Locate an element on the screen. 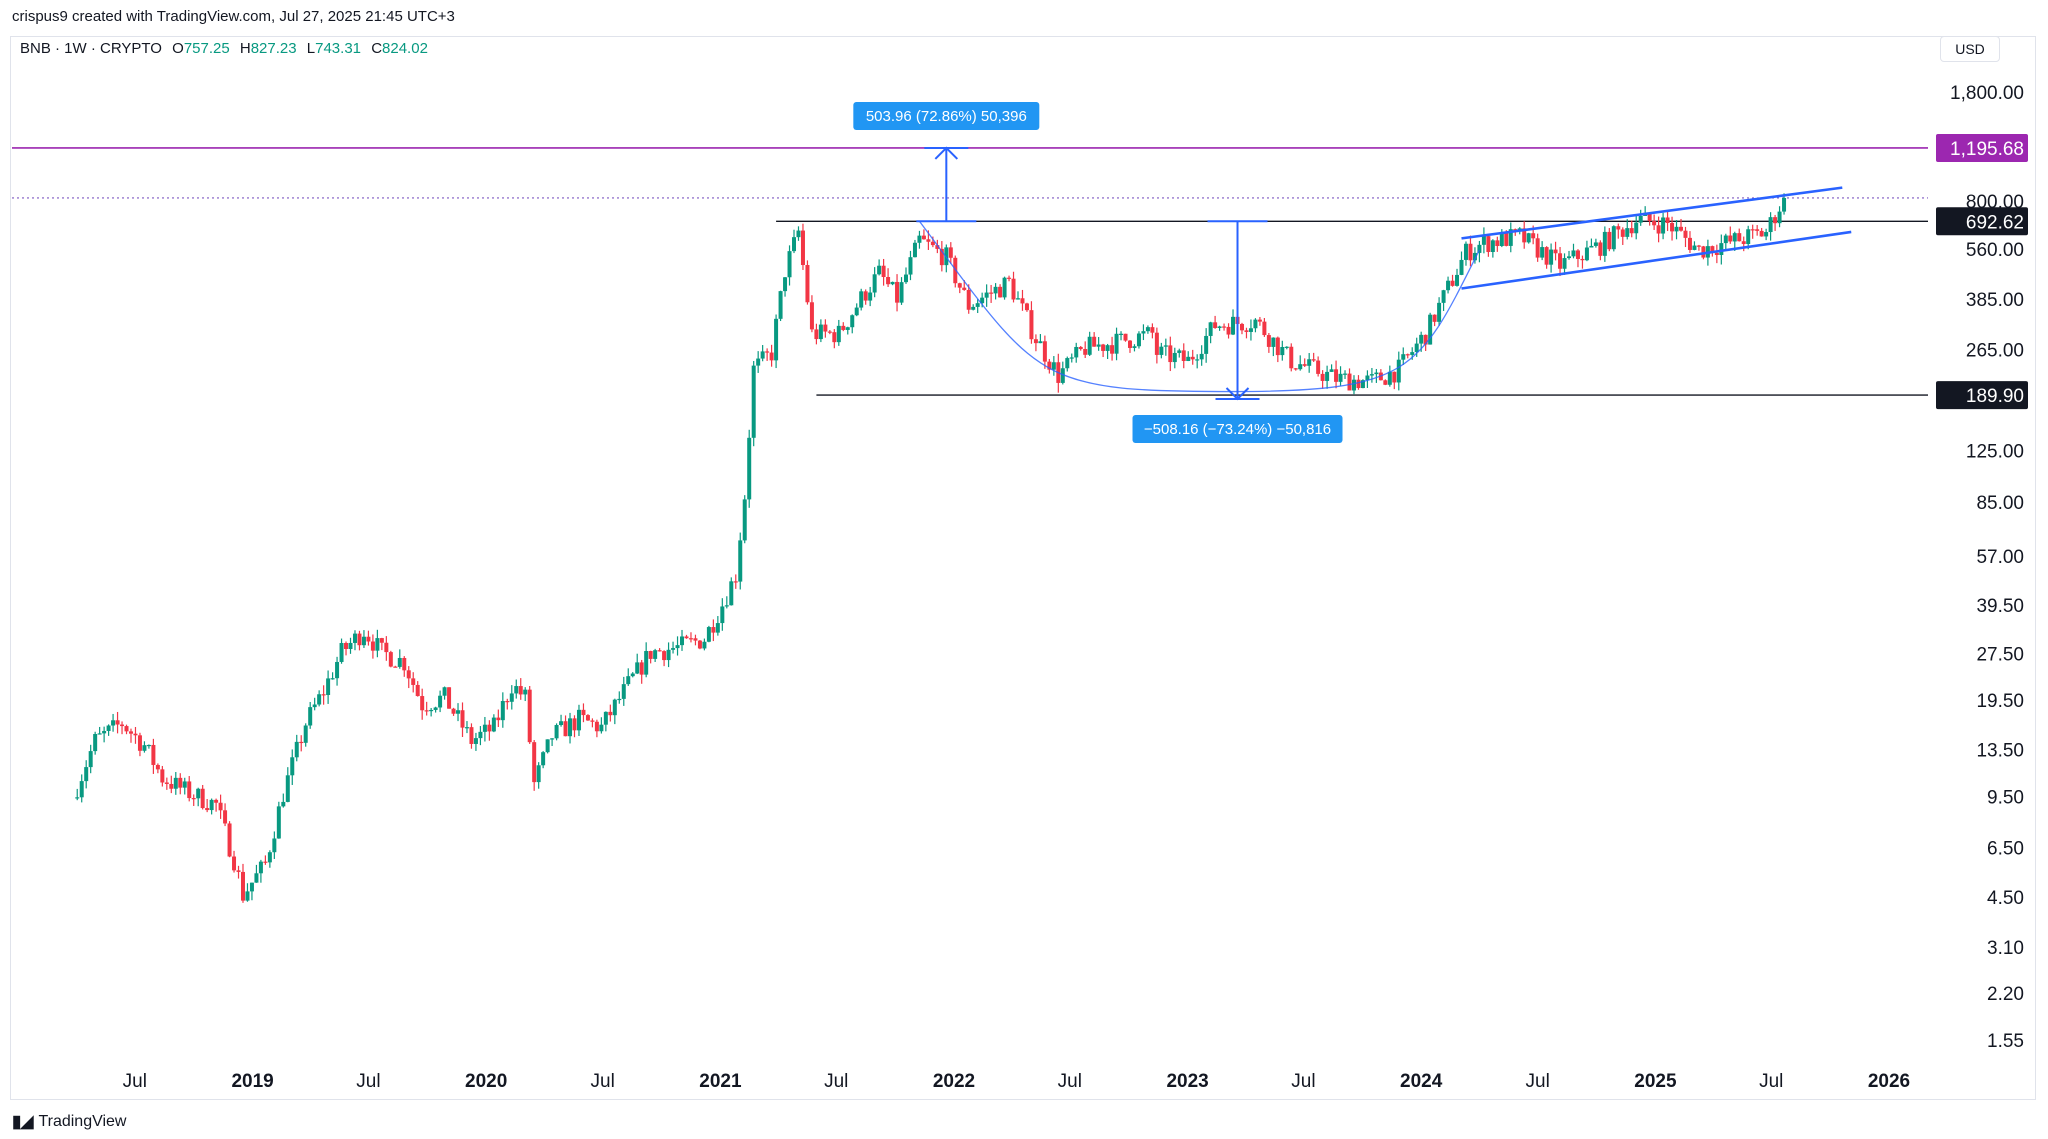  y-tick-label: 2.20 is located at coordinates (2005, 994).